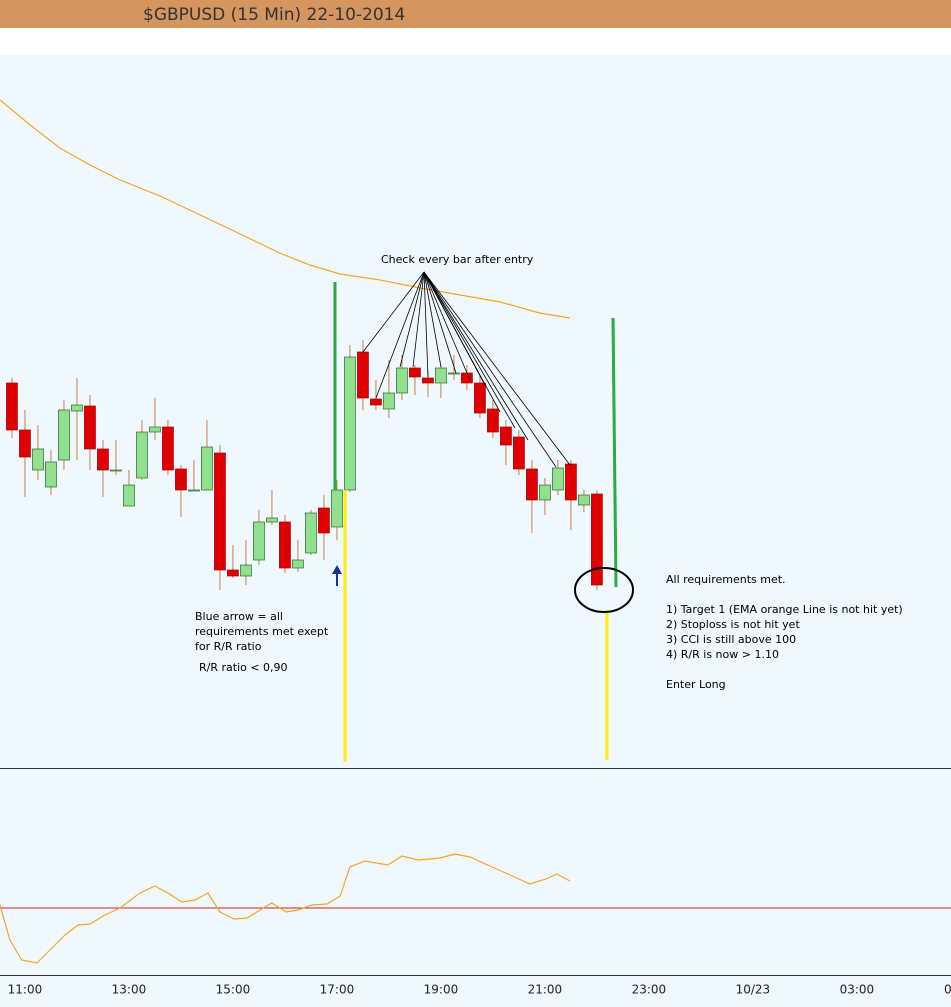 The image size is (951, 1007). I want to click on annotation: 3) CCI is still above 100, so click(731, 639).